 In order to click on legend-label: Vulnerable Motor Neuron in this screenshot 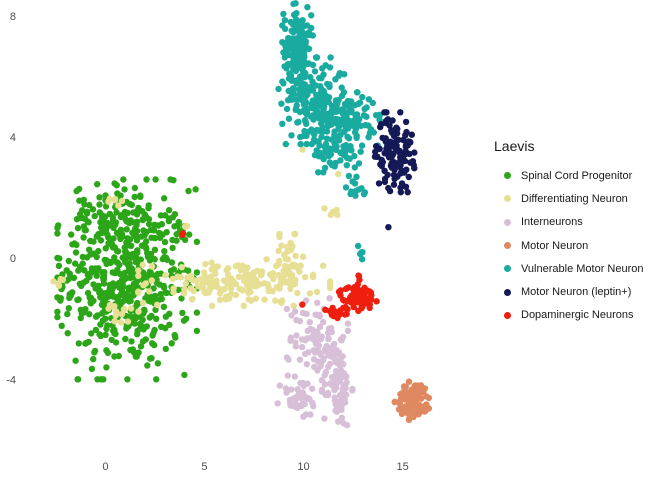, I will do `click(582, 268)`.